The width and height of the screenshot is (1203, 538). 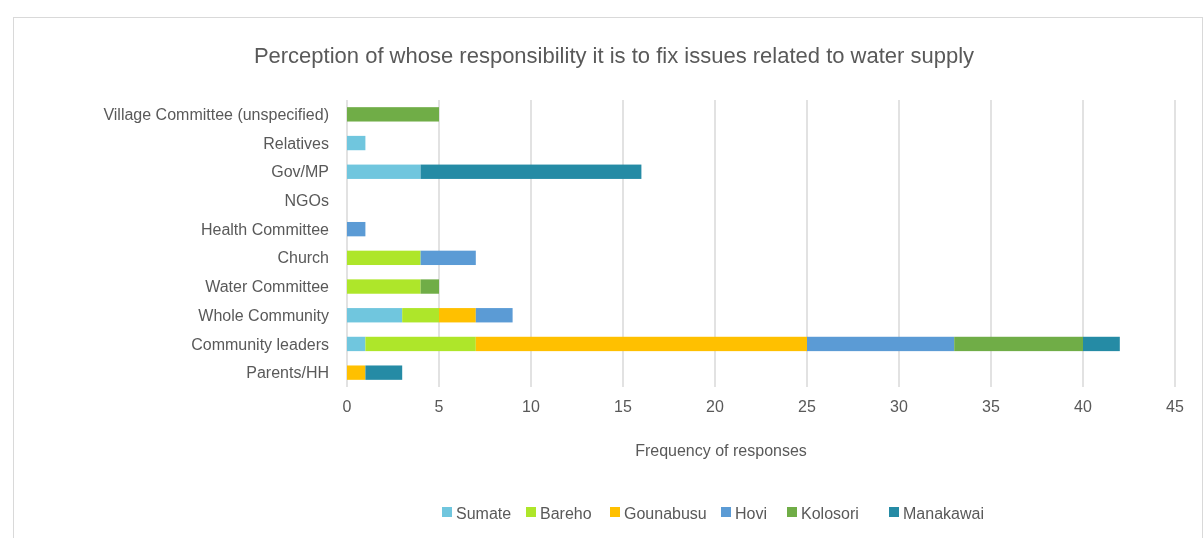 I want to click on chart-title: Perception of whose responsibility it is to fix issues related to water supply, so click(x=614, y=55).